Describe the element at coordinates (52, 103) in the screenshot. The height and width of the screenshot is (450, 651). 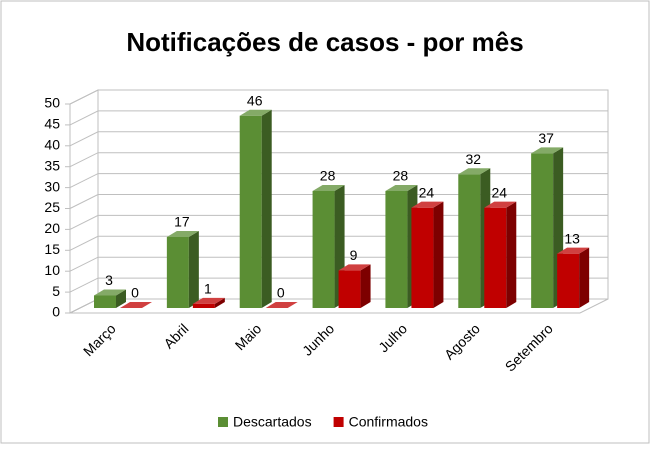
I see `y-tick-label: 50` at that location.